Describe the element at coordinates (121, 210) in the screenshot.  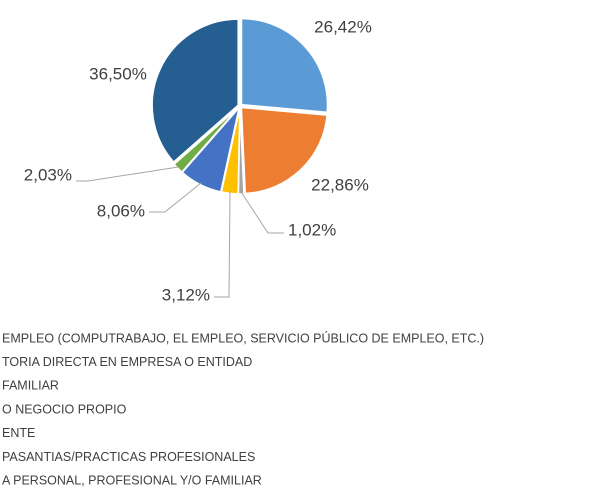
I see `data-label: 8,06%` at that location.